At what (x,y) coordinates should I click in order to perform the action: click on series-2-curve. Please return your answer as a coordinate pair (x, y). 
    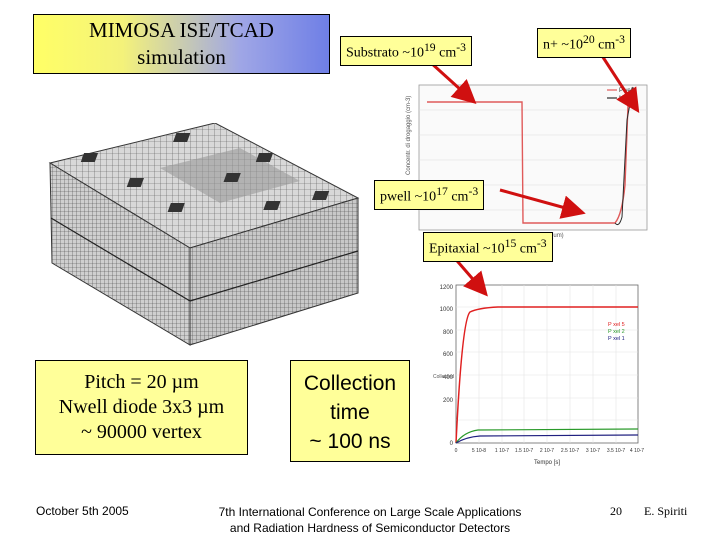
    Looking at the image, I should click on (547, 436).